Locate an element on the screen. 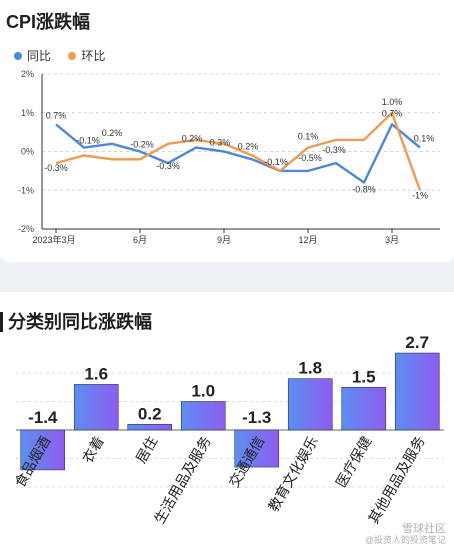 The width and height of the screenshot is (454, 552). data-label: -1% is located at coordinates (420, 195).